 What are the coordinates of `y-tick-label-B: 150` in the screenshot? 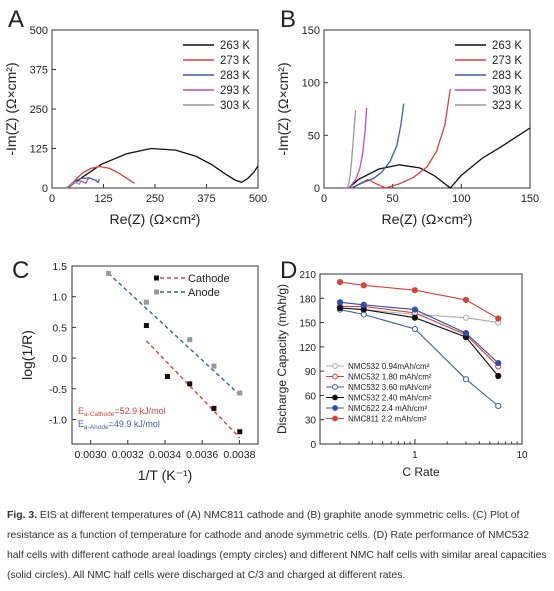 It's located at (311, 31).